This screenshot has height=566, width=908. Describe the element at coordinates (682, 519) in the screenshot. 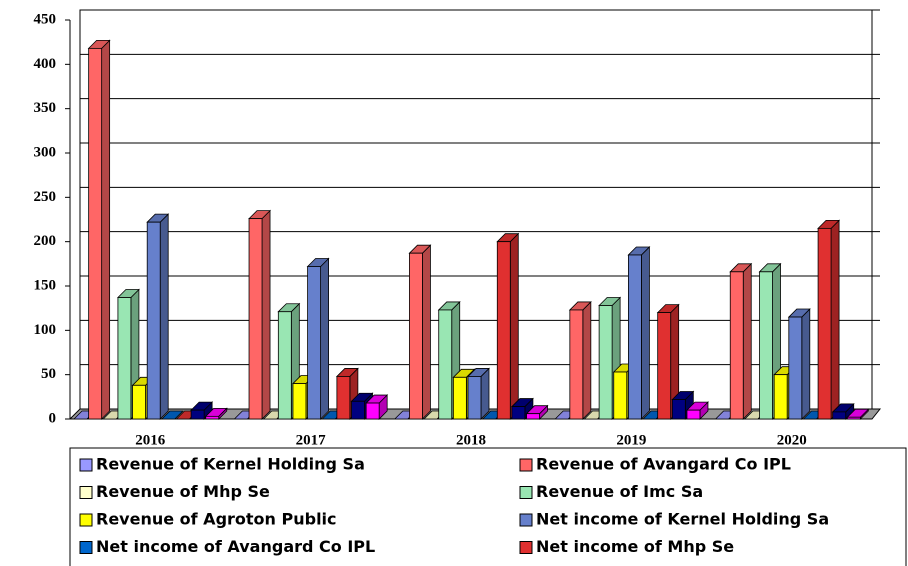

I see `legend-label: Net income of Kernel Holding Sa` at that location.